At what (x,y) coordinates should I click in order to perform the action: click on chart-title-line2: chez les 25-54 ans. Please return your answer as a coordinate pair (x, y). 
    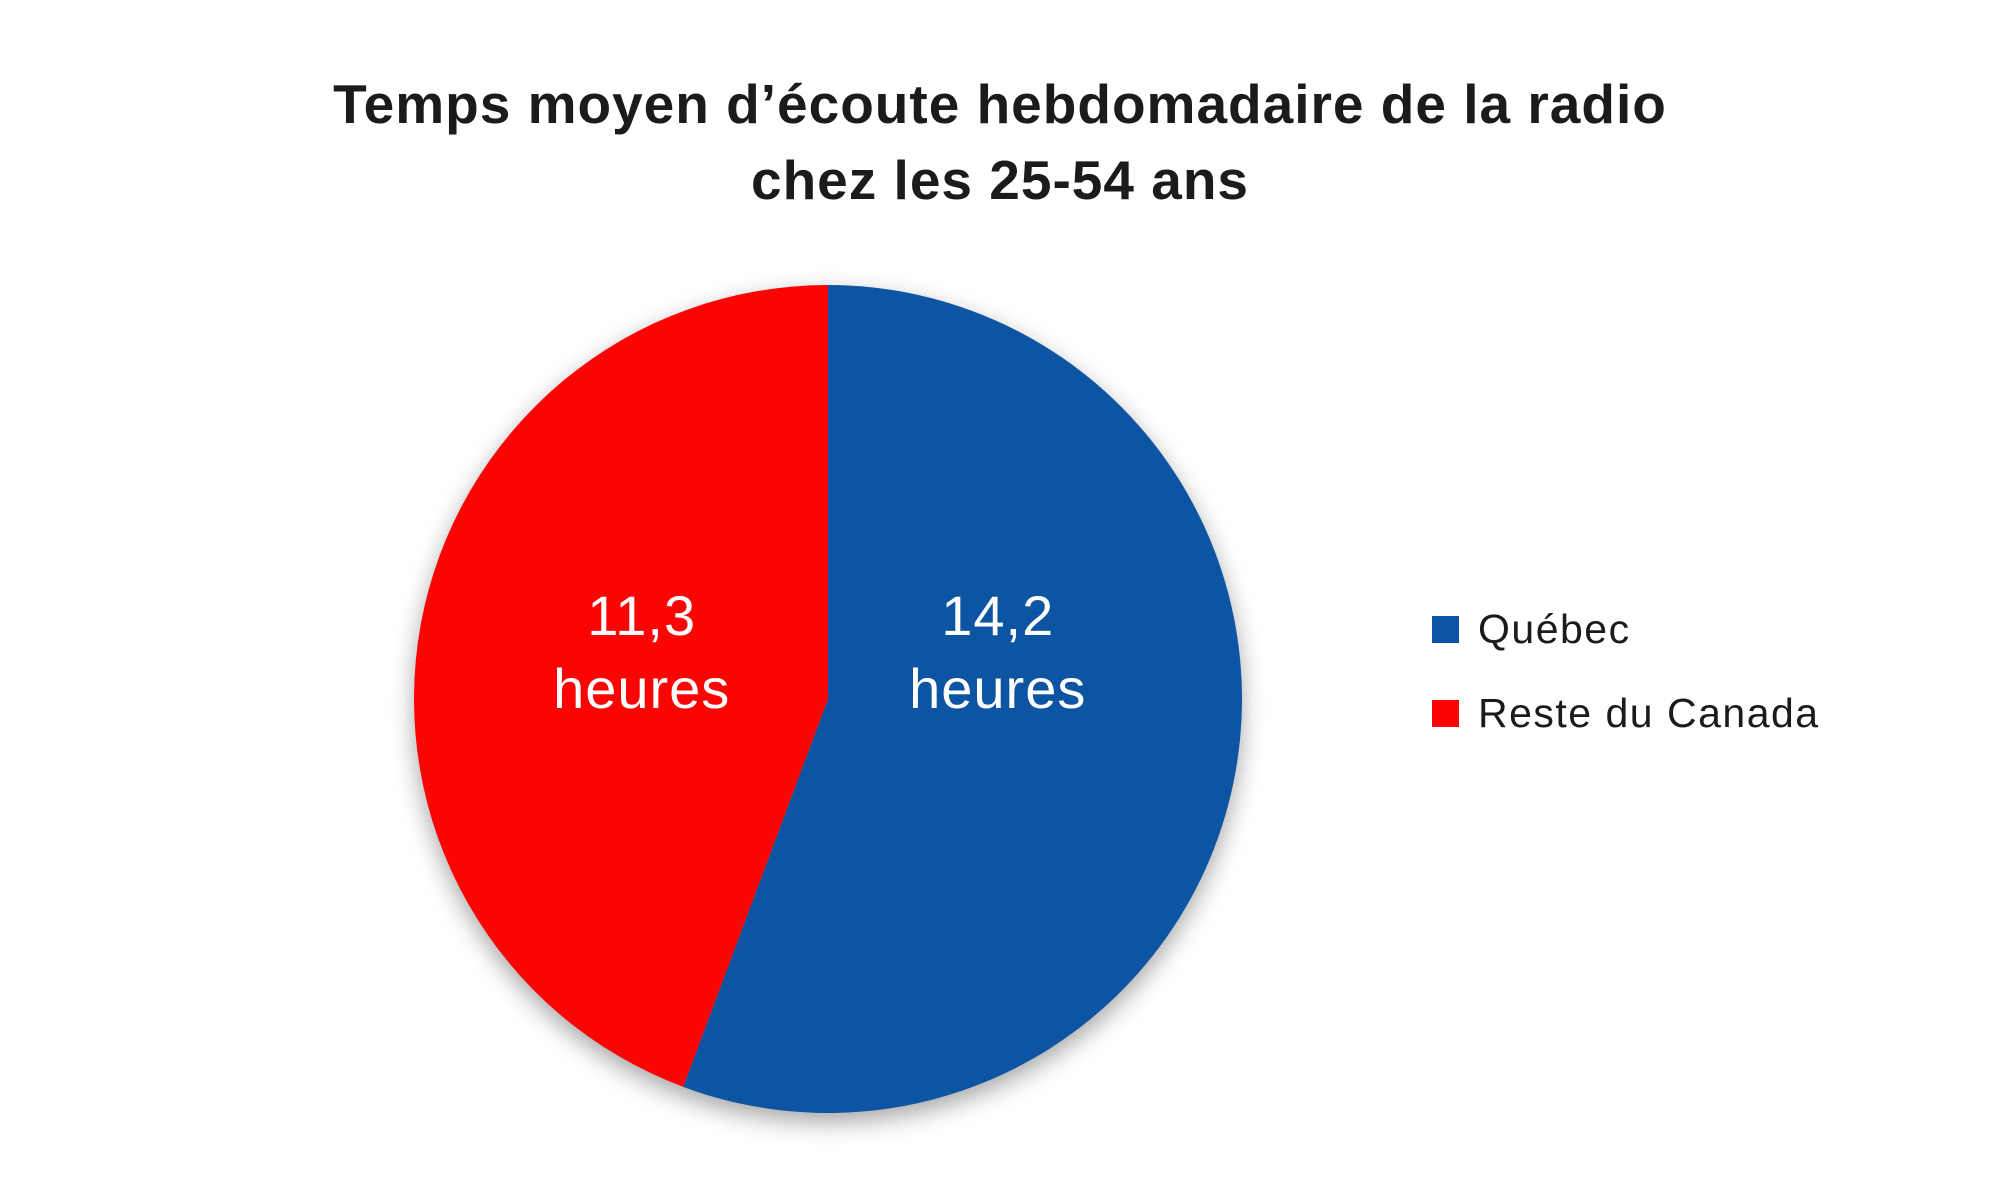
    Looking at the image, I should click on (999, 180).